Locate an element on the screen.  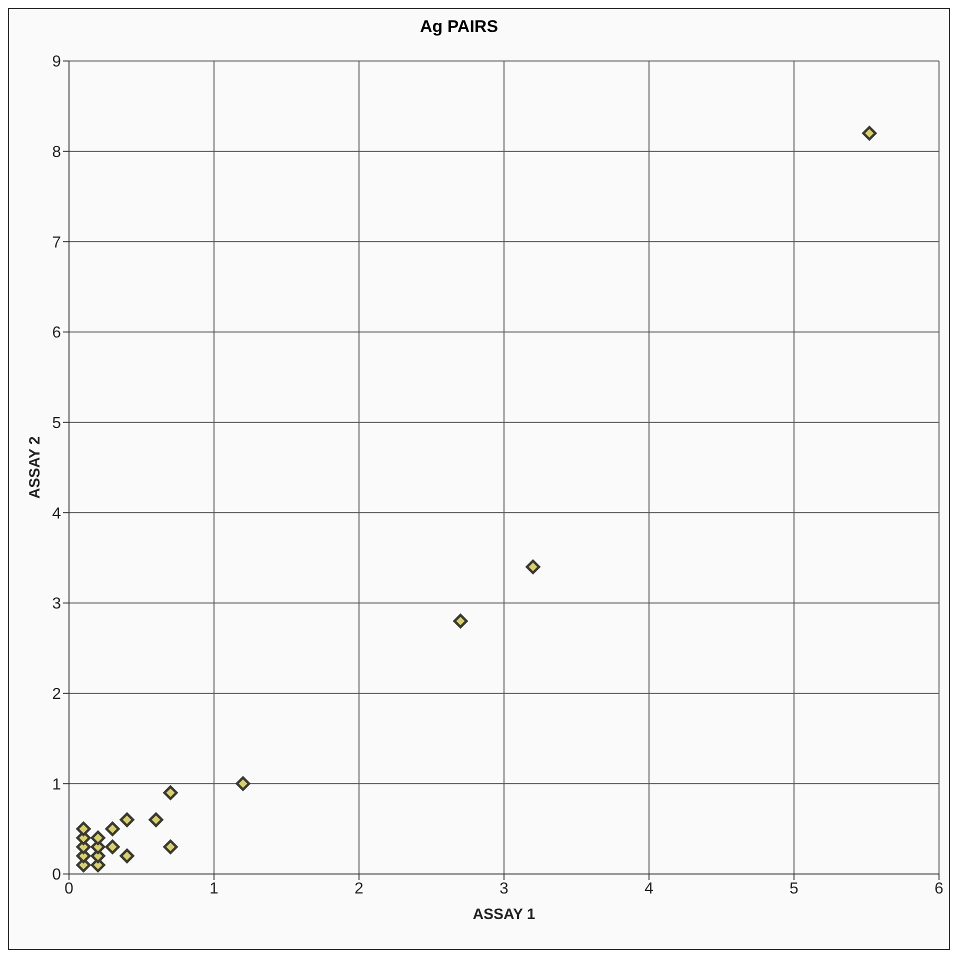
y-tick-label: 2 is located at coordinates (57, 695).